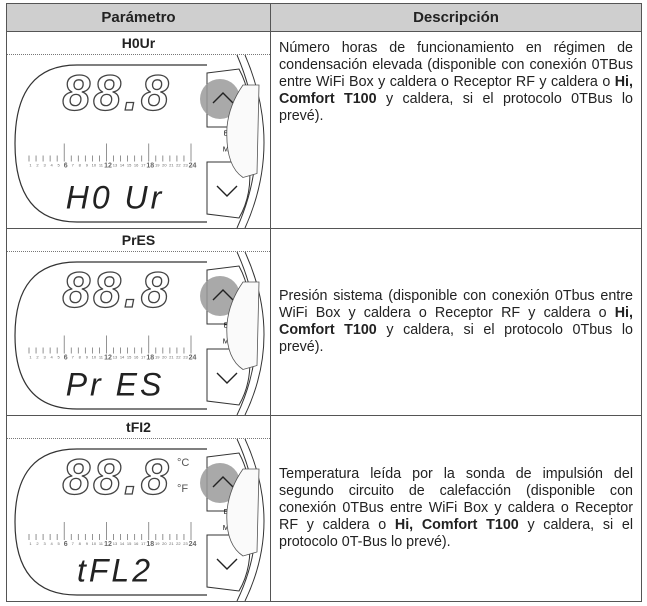 The height and width of the screenshot is (606, 647). What do you see at coordinates (456, 17) in the screenshot?
I see `header-cell: Descripción` at bounding box center [456, 17].